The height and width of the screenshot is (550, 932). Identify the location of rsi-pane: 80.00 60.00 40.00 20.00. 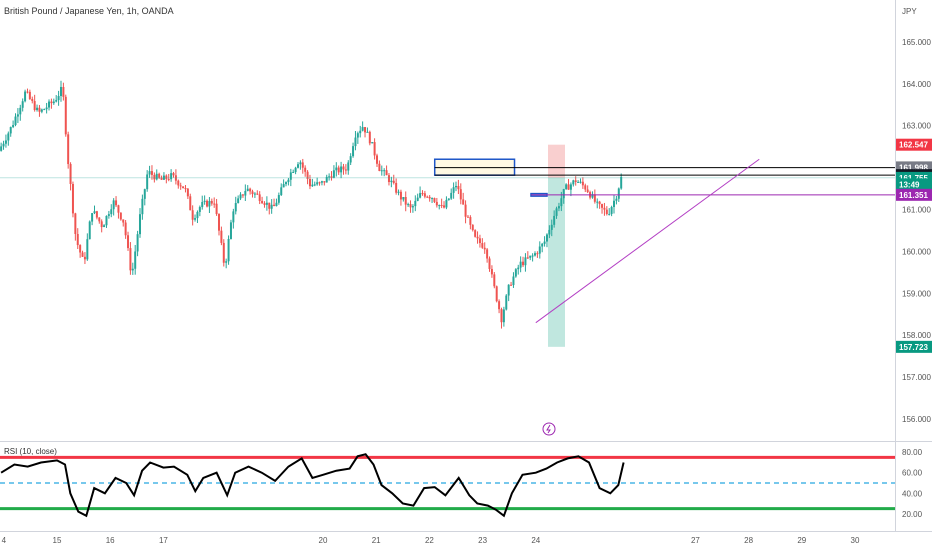
(461, 483).